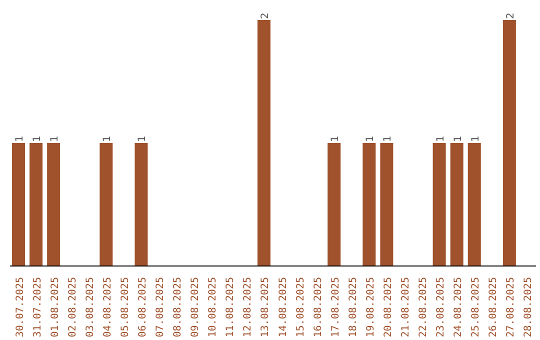  What do you see at coordinates (213, 307) in the screenshot?
I see `x-tick-label: 10.08.2025` at bounding box center [213, 307].